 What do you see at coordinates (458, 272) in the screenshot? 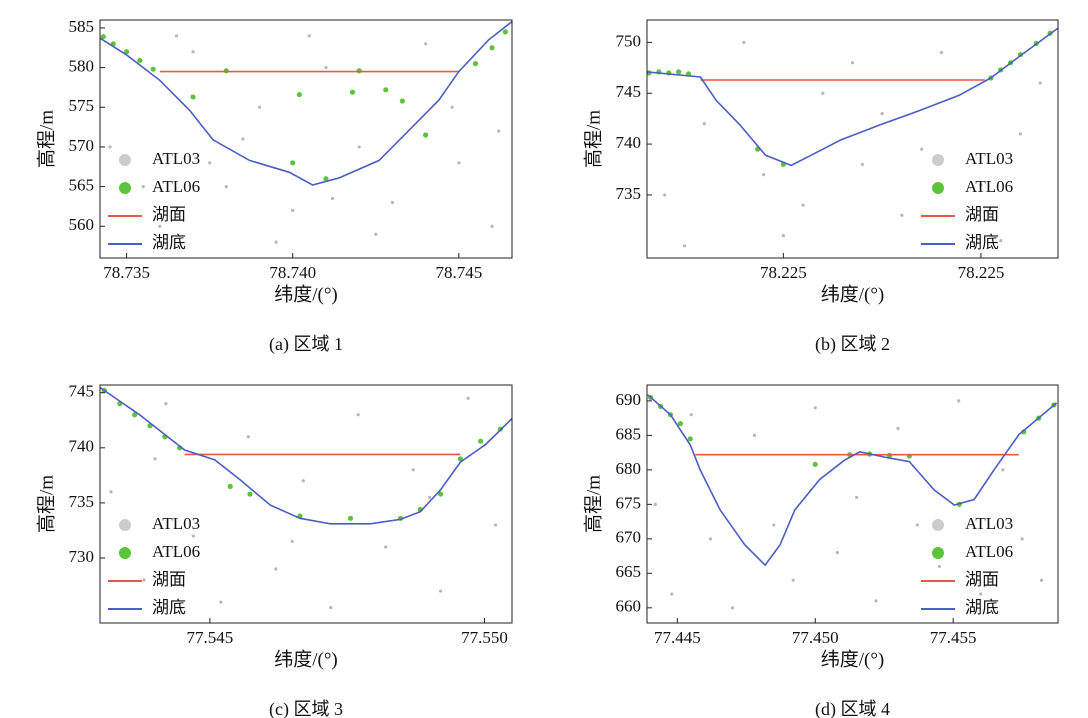
I see `x-tick-label: 78.745` at bounding box center [458, 272].